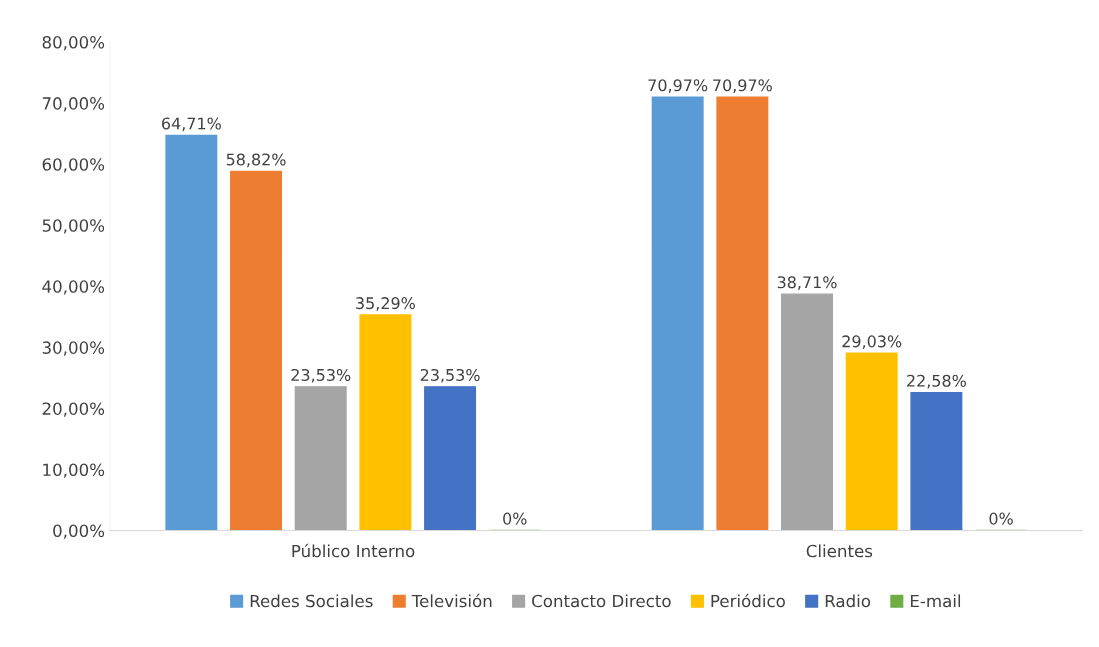 This screenshot has width=1099, height=647. I want to click on data-label: 29,03%, so click(872, 342).